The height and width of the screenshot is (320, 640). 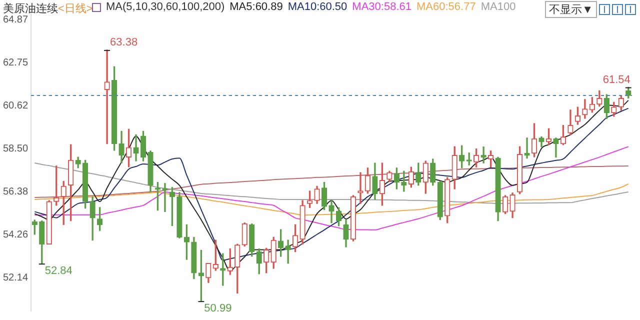 I want to click on annotation: 50.99, so click(x=218, y=308).